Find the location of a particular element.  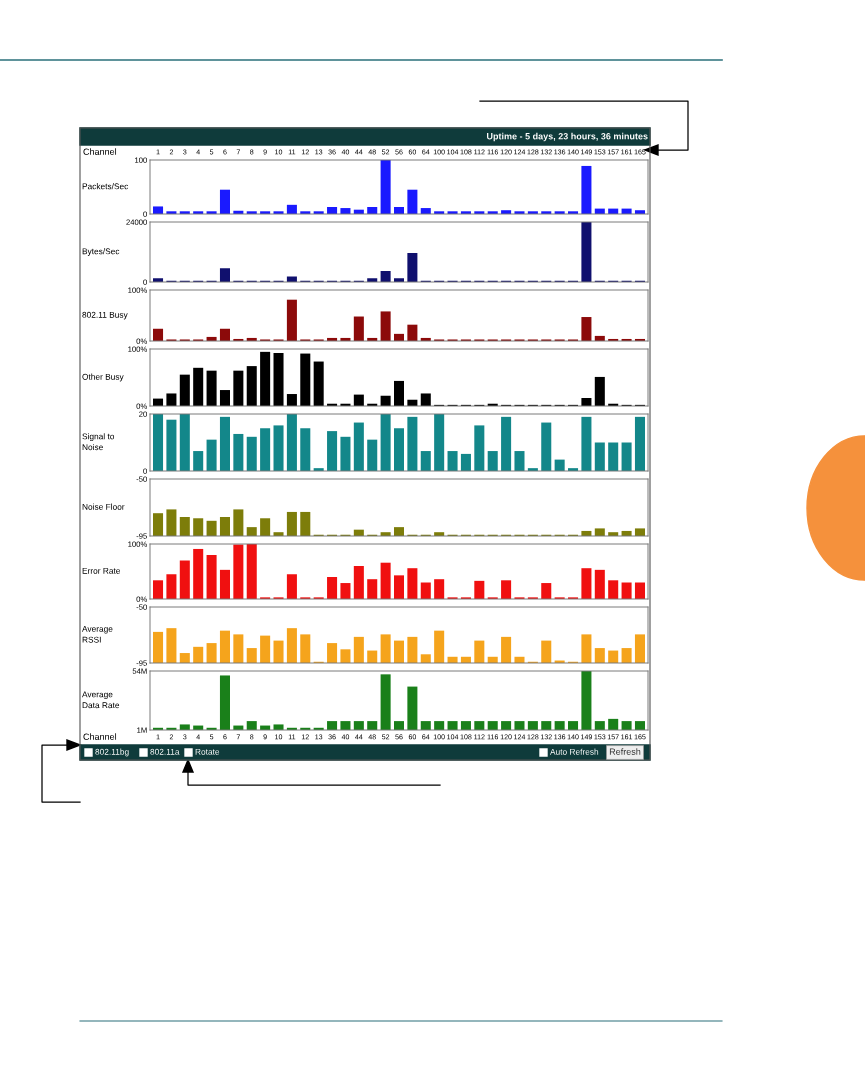

text: Rotate is located at coordinates (207, 751).